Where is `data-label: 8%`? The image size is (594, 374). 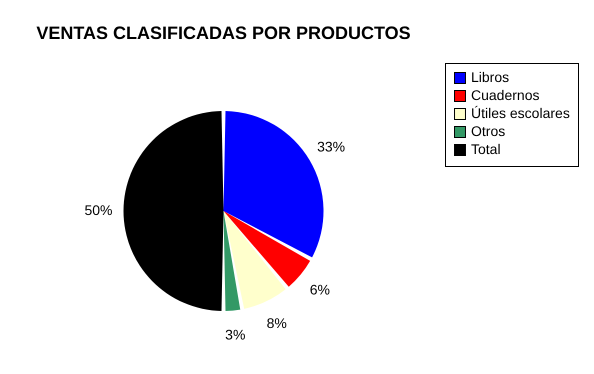
data-label: 8% is located at coordinates (276, 323).